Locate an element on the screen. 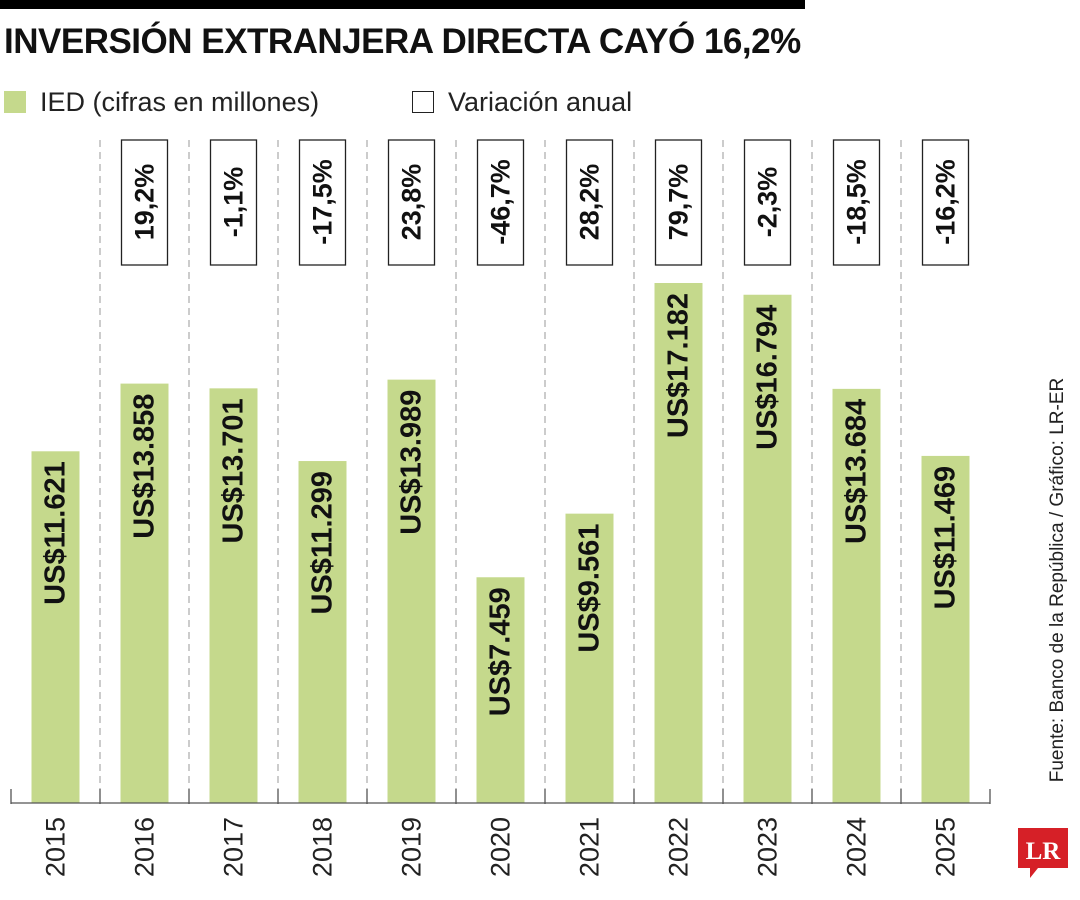  bar-2018 is located at coordinates (322, 632).